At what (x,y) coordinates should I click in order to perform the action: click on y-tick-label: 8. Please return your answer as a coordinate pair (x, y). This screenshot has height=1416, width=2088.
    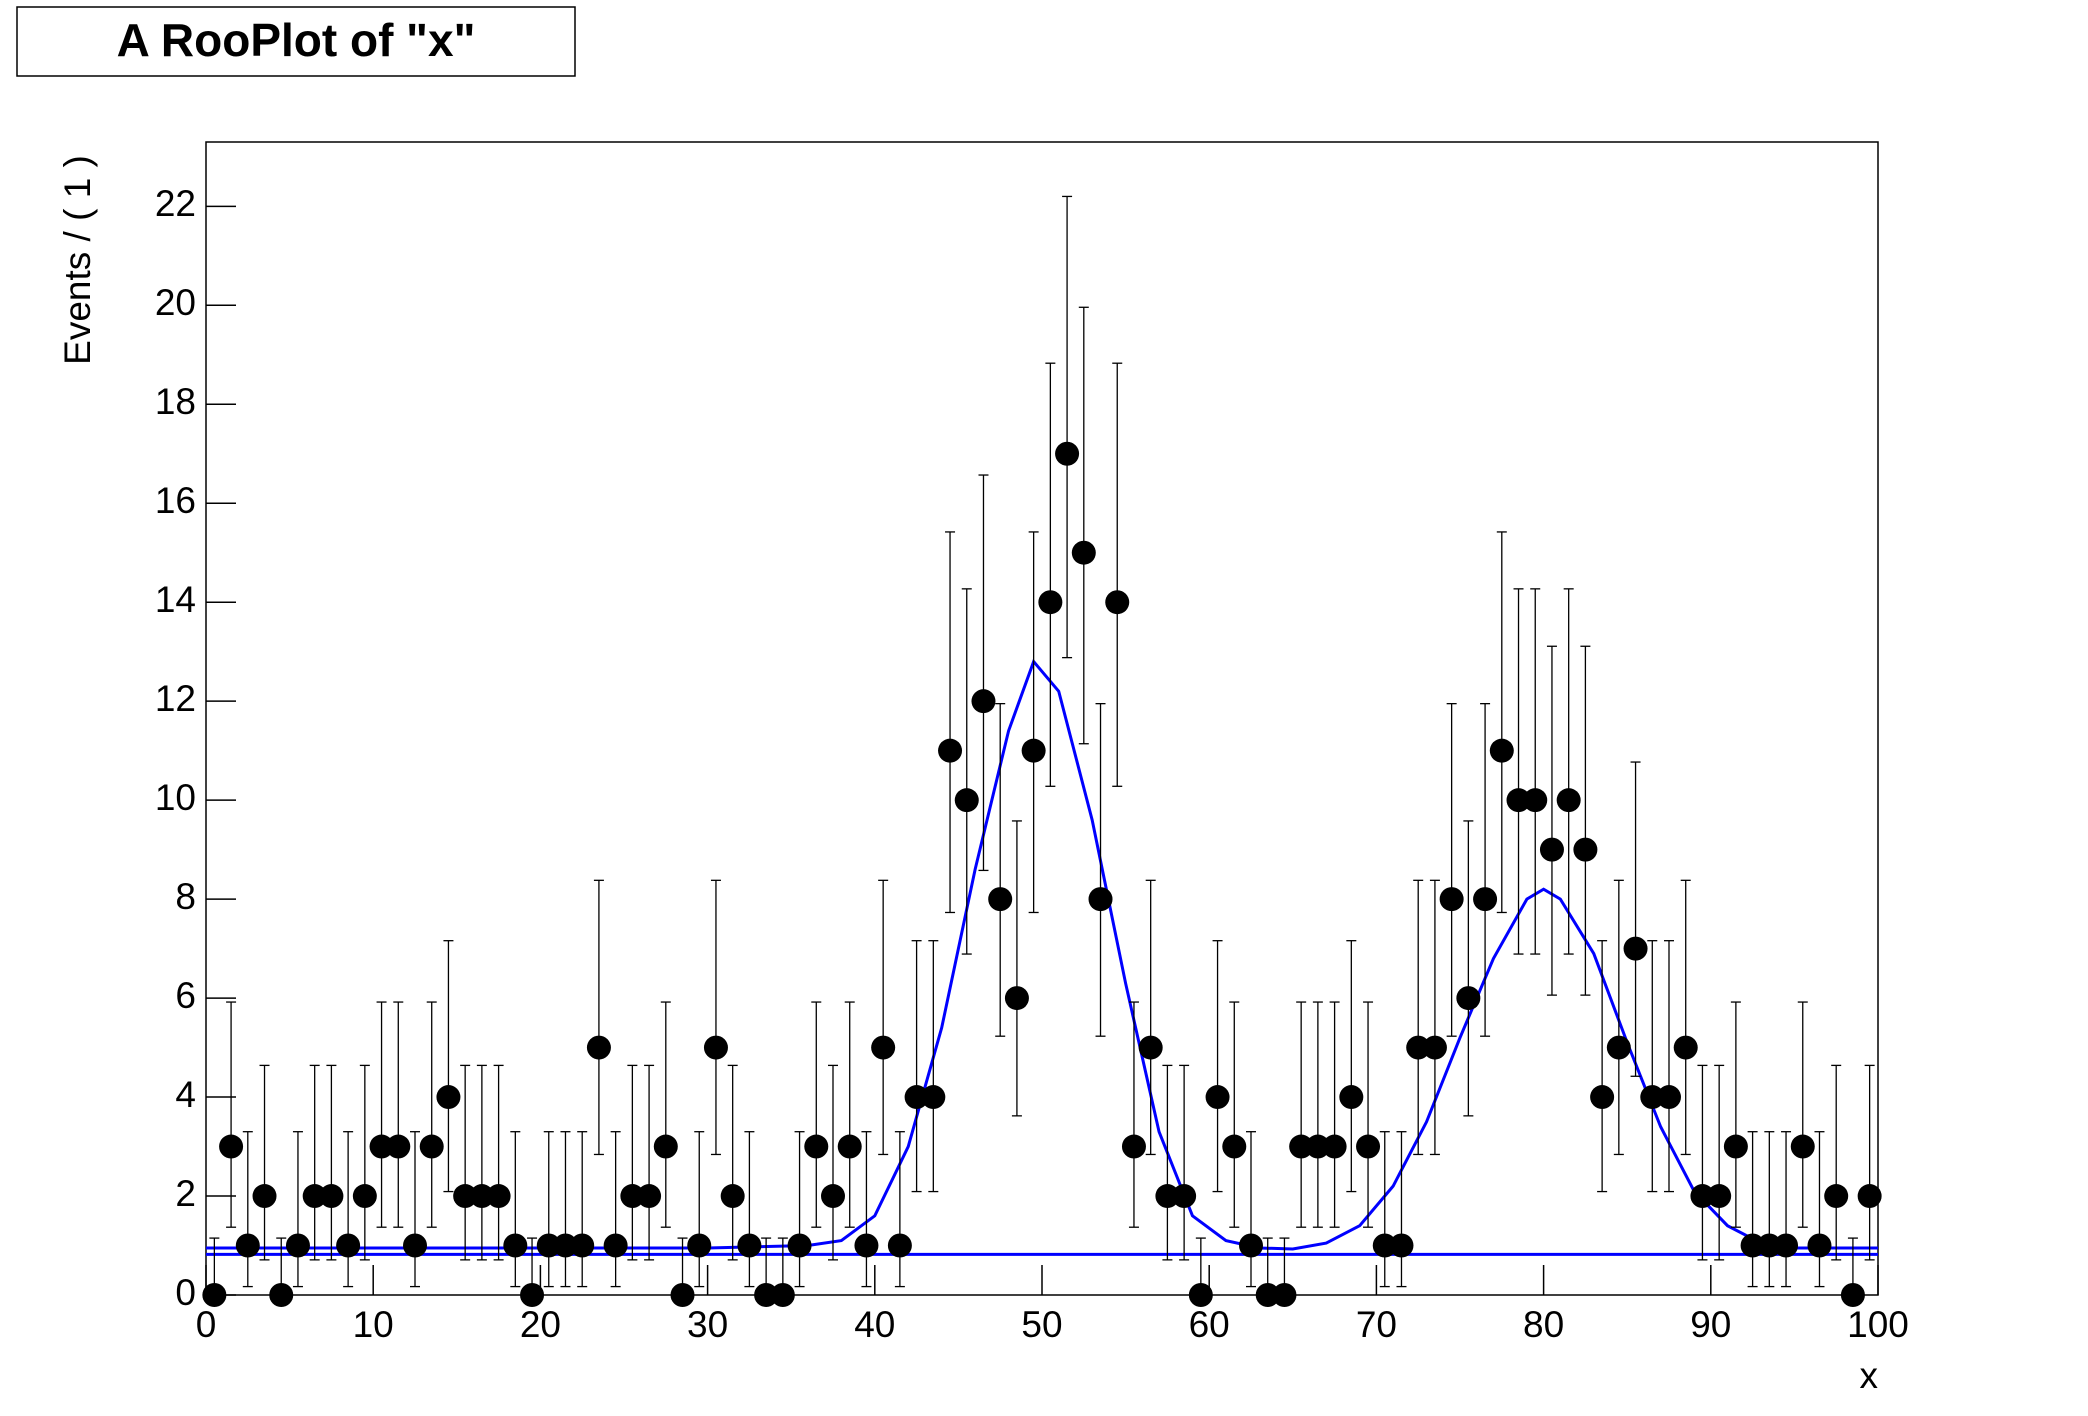
    Looking at the image, I should click on (185, 896).